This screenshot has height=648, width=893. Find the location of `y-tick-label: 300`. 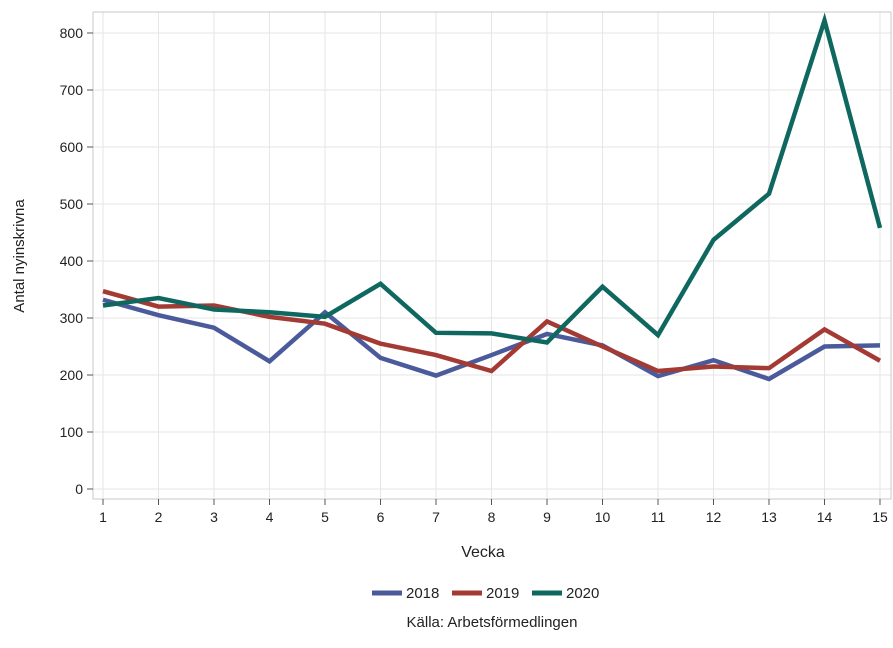

y-tick-label: 300 is located at coordinates (72, 318).